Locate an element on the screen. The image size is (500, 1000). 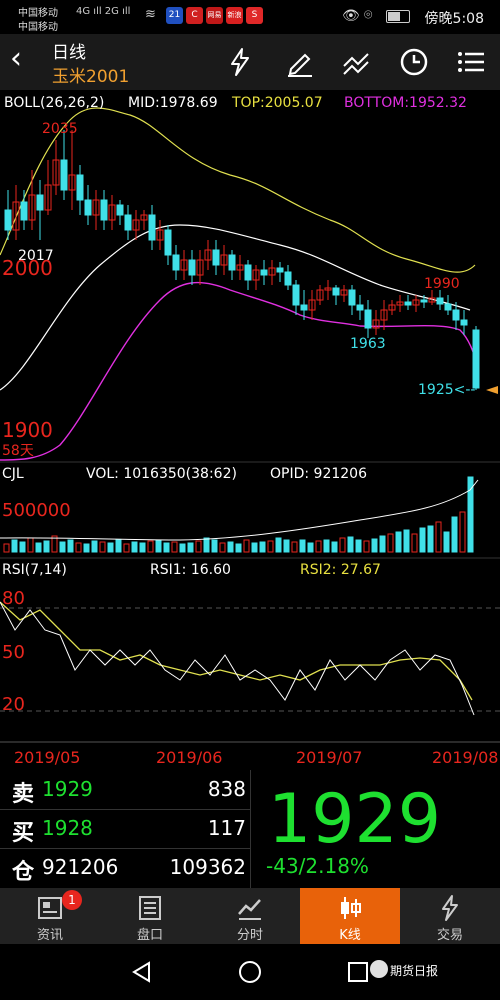
volume-value: VOL: 1016350(38:62) is located at coordinates (161, 474).